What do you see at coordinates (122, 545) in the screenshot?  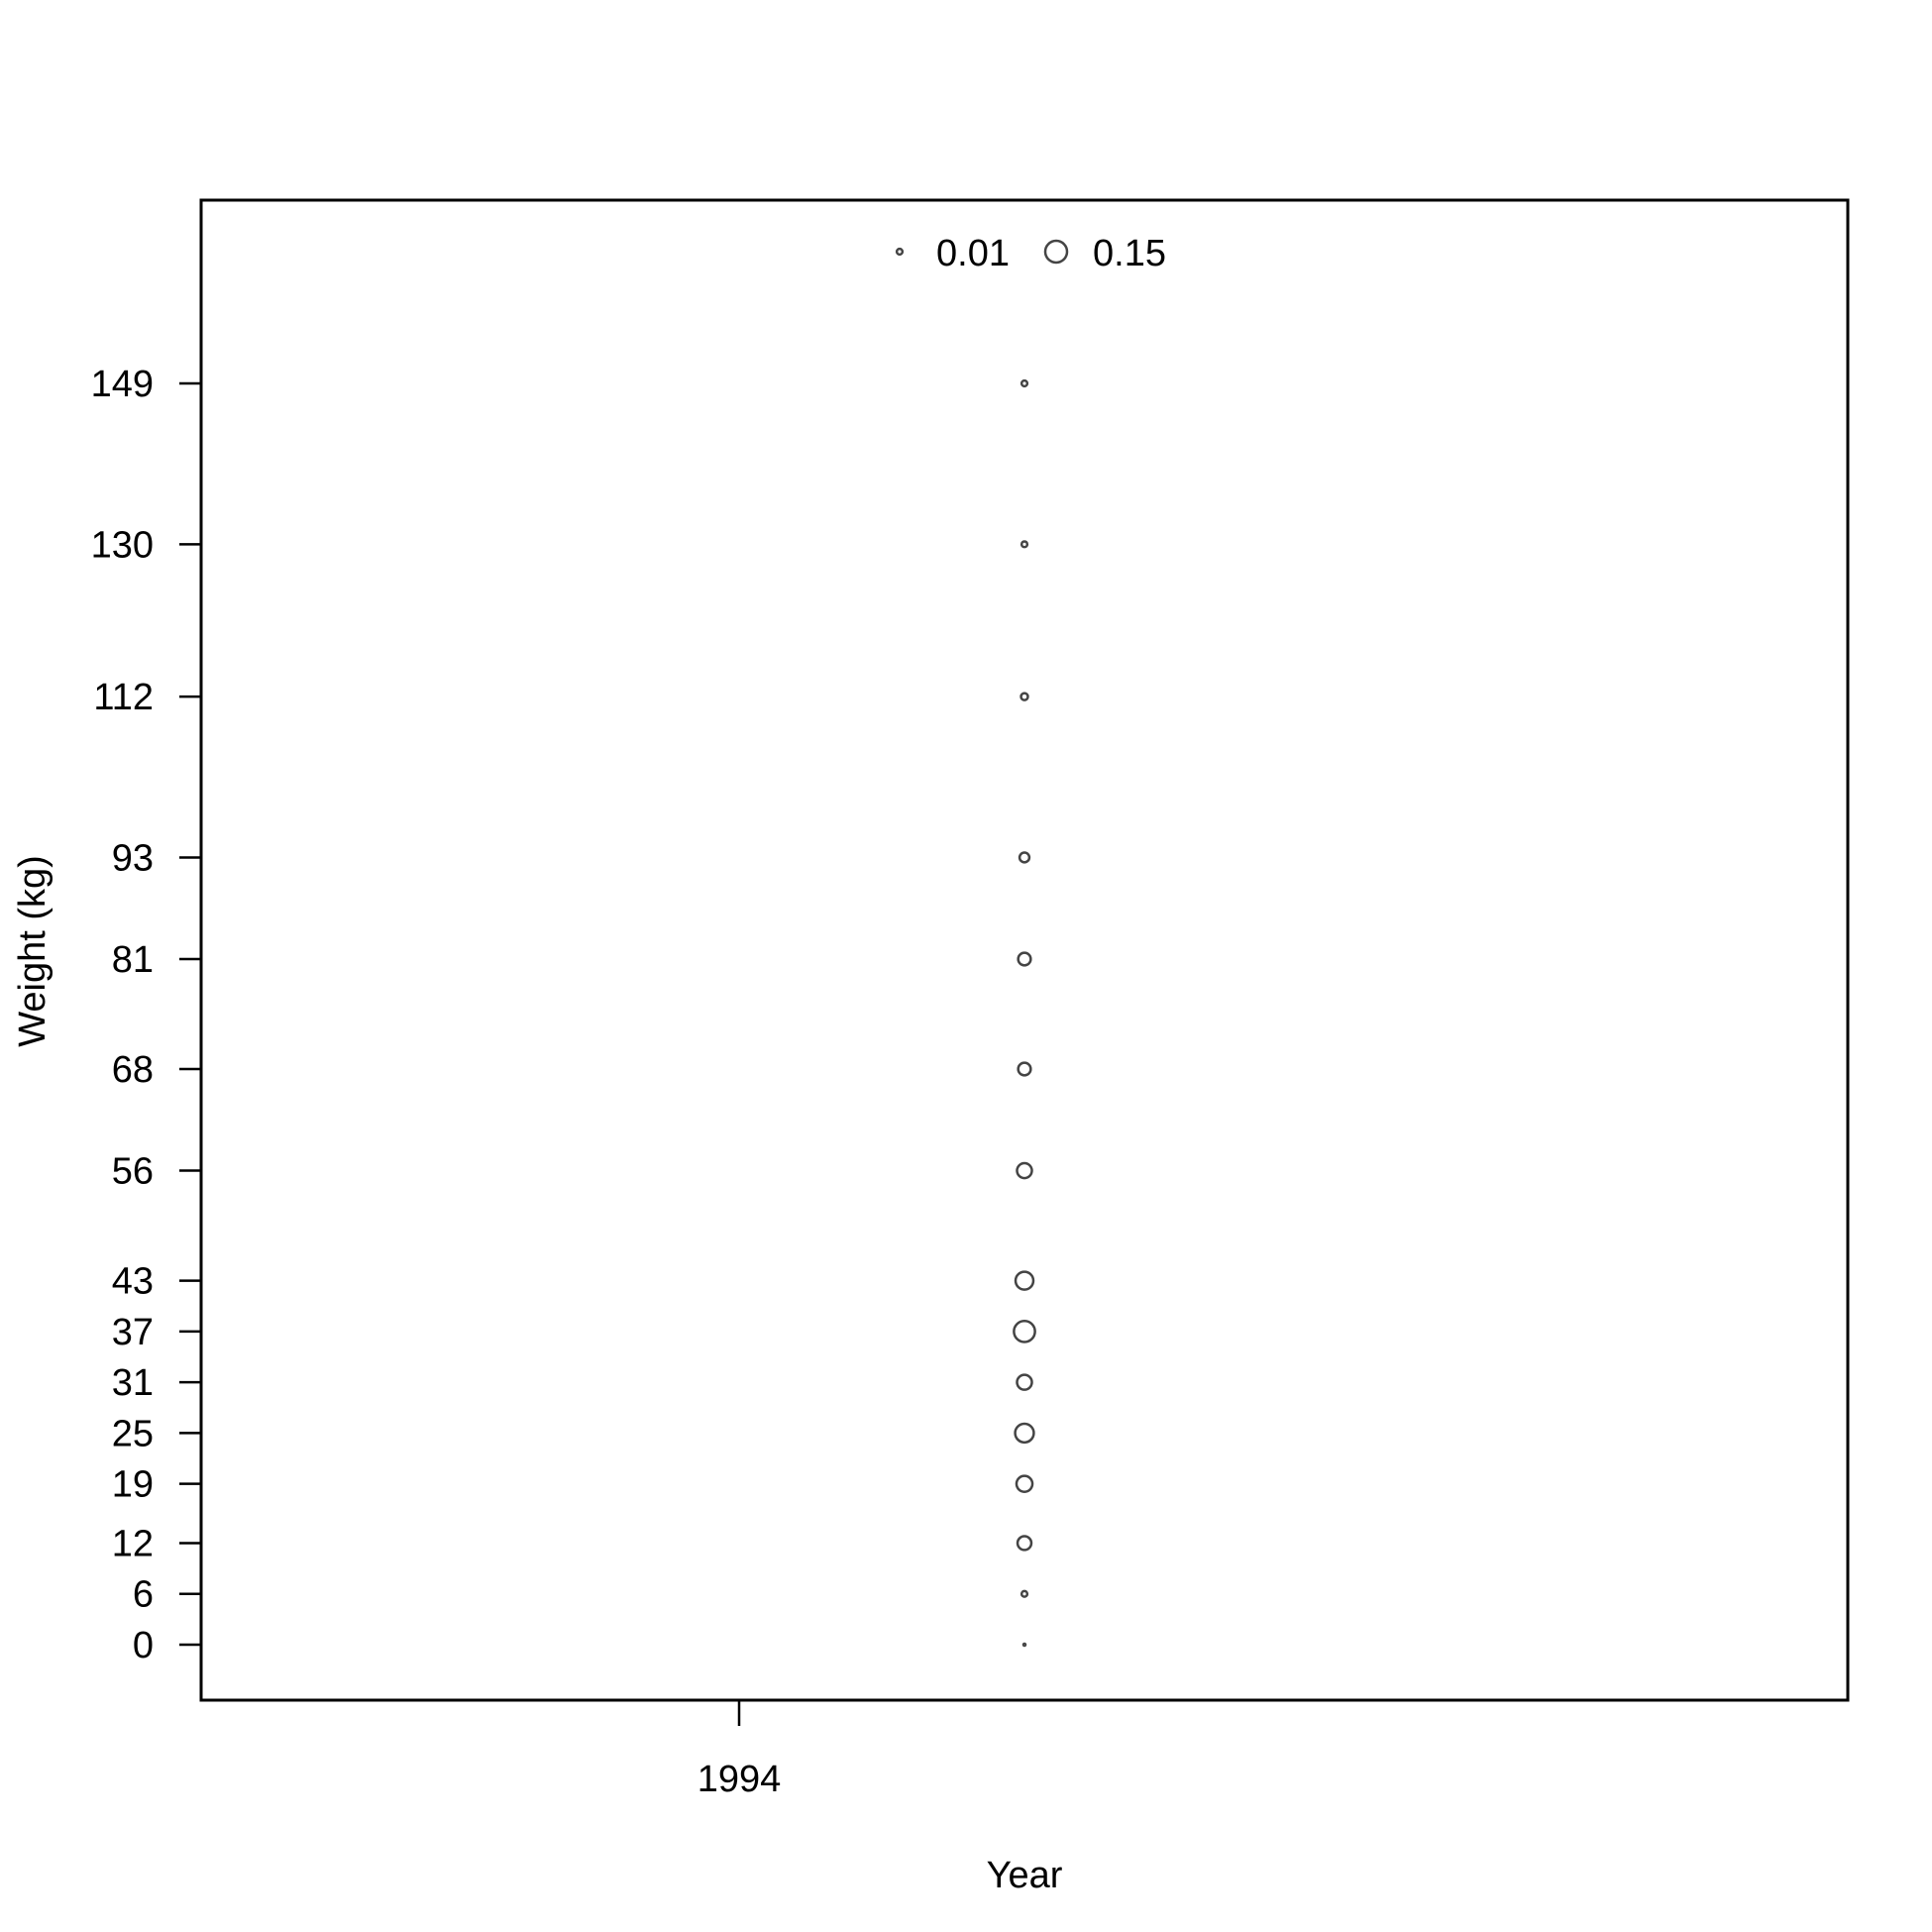 I see `y-tick-label: 130` at bounding box center [122, 545].